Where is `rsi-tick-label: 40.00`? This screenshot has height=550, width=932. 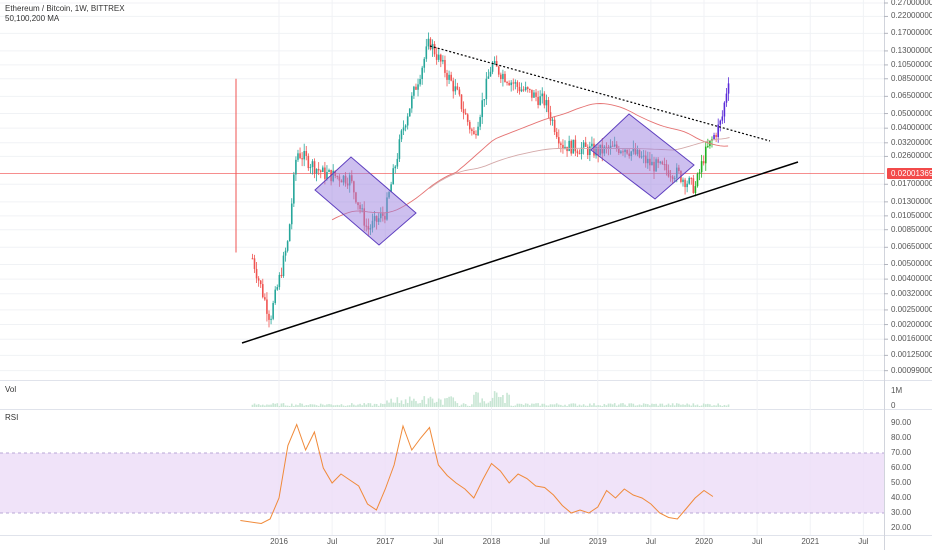 rsi-tick-label: 40.00 is located at coordinates (901, 497).